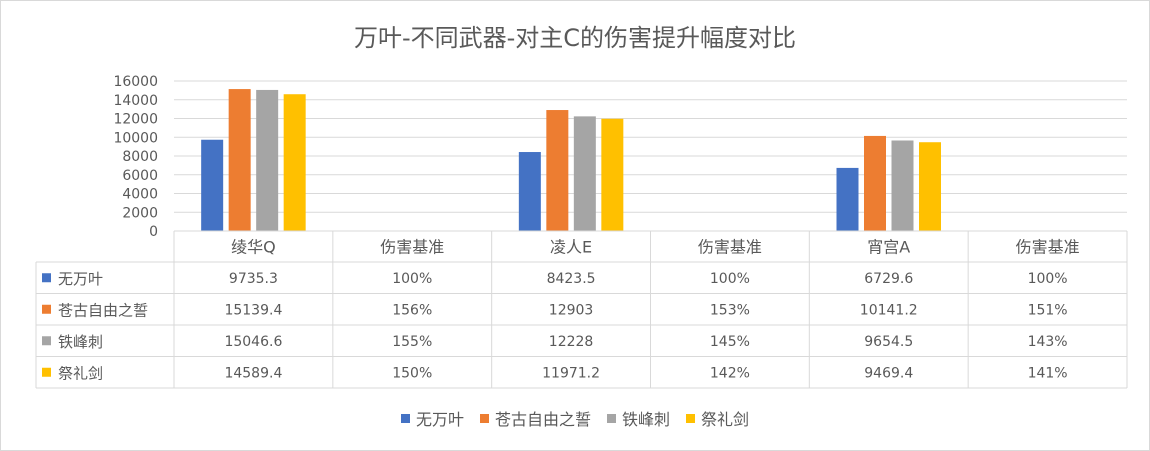 This screenshot has height=451, width=1150. I want to click on legend-label: 祭礼剑, so click(725, 419).